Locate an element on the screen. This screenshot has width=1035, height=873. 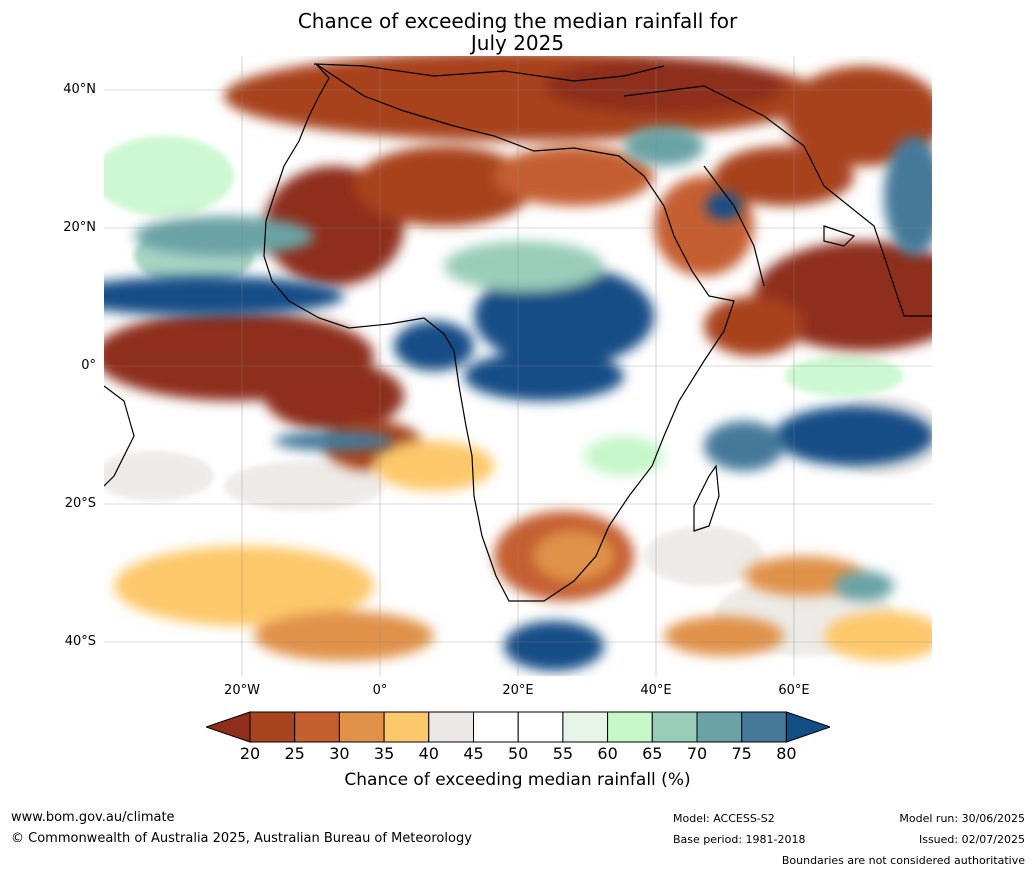
lat-tick-40n: 40°N is located at coordinates (79, 89).